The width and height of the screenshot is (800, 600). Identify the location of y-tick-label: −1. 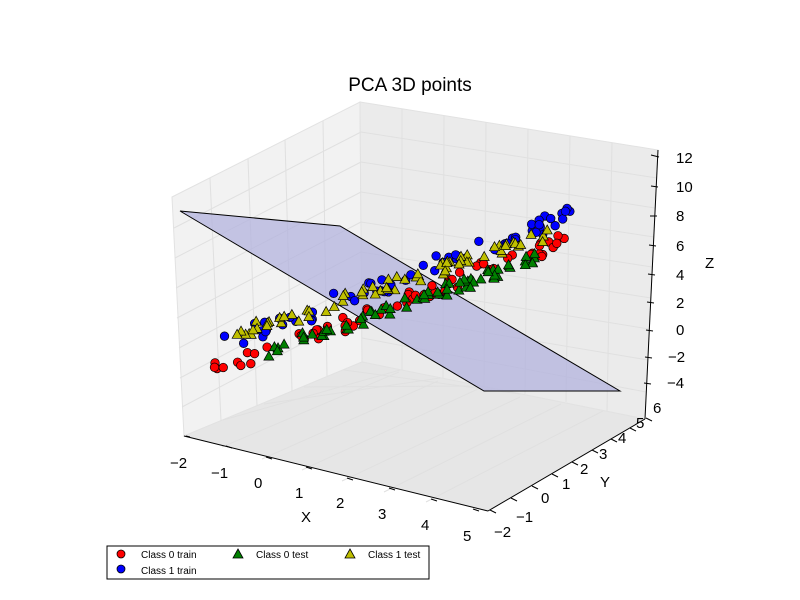
(524, 517).